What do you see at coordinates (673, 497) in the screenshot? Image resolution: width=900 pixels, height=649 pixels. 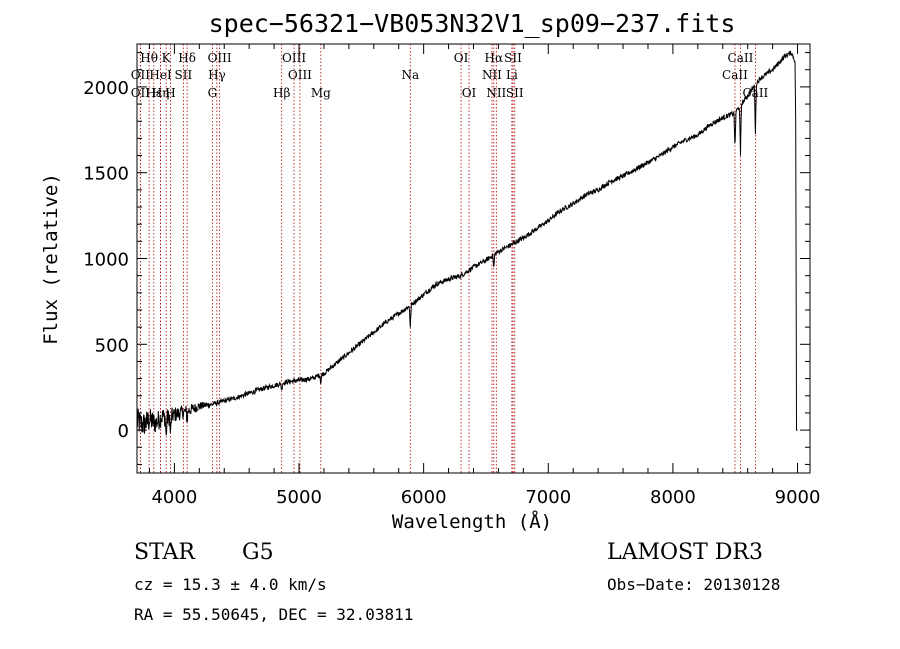 I see `x-tick-label: 8000` at bounding box center [673, 497].